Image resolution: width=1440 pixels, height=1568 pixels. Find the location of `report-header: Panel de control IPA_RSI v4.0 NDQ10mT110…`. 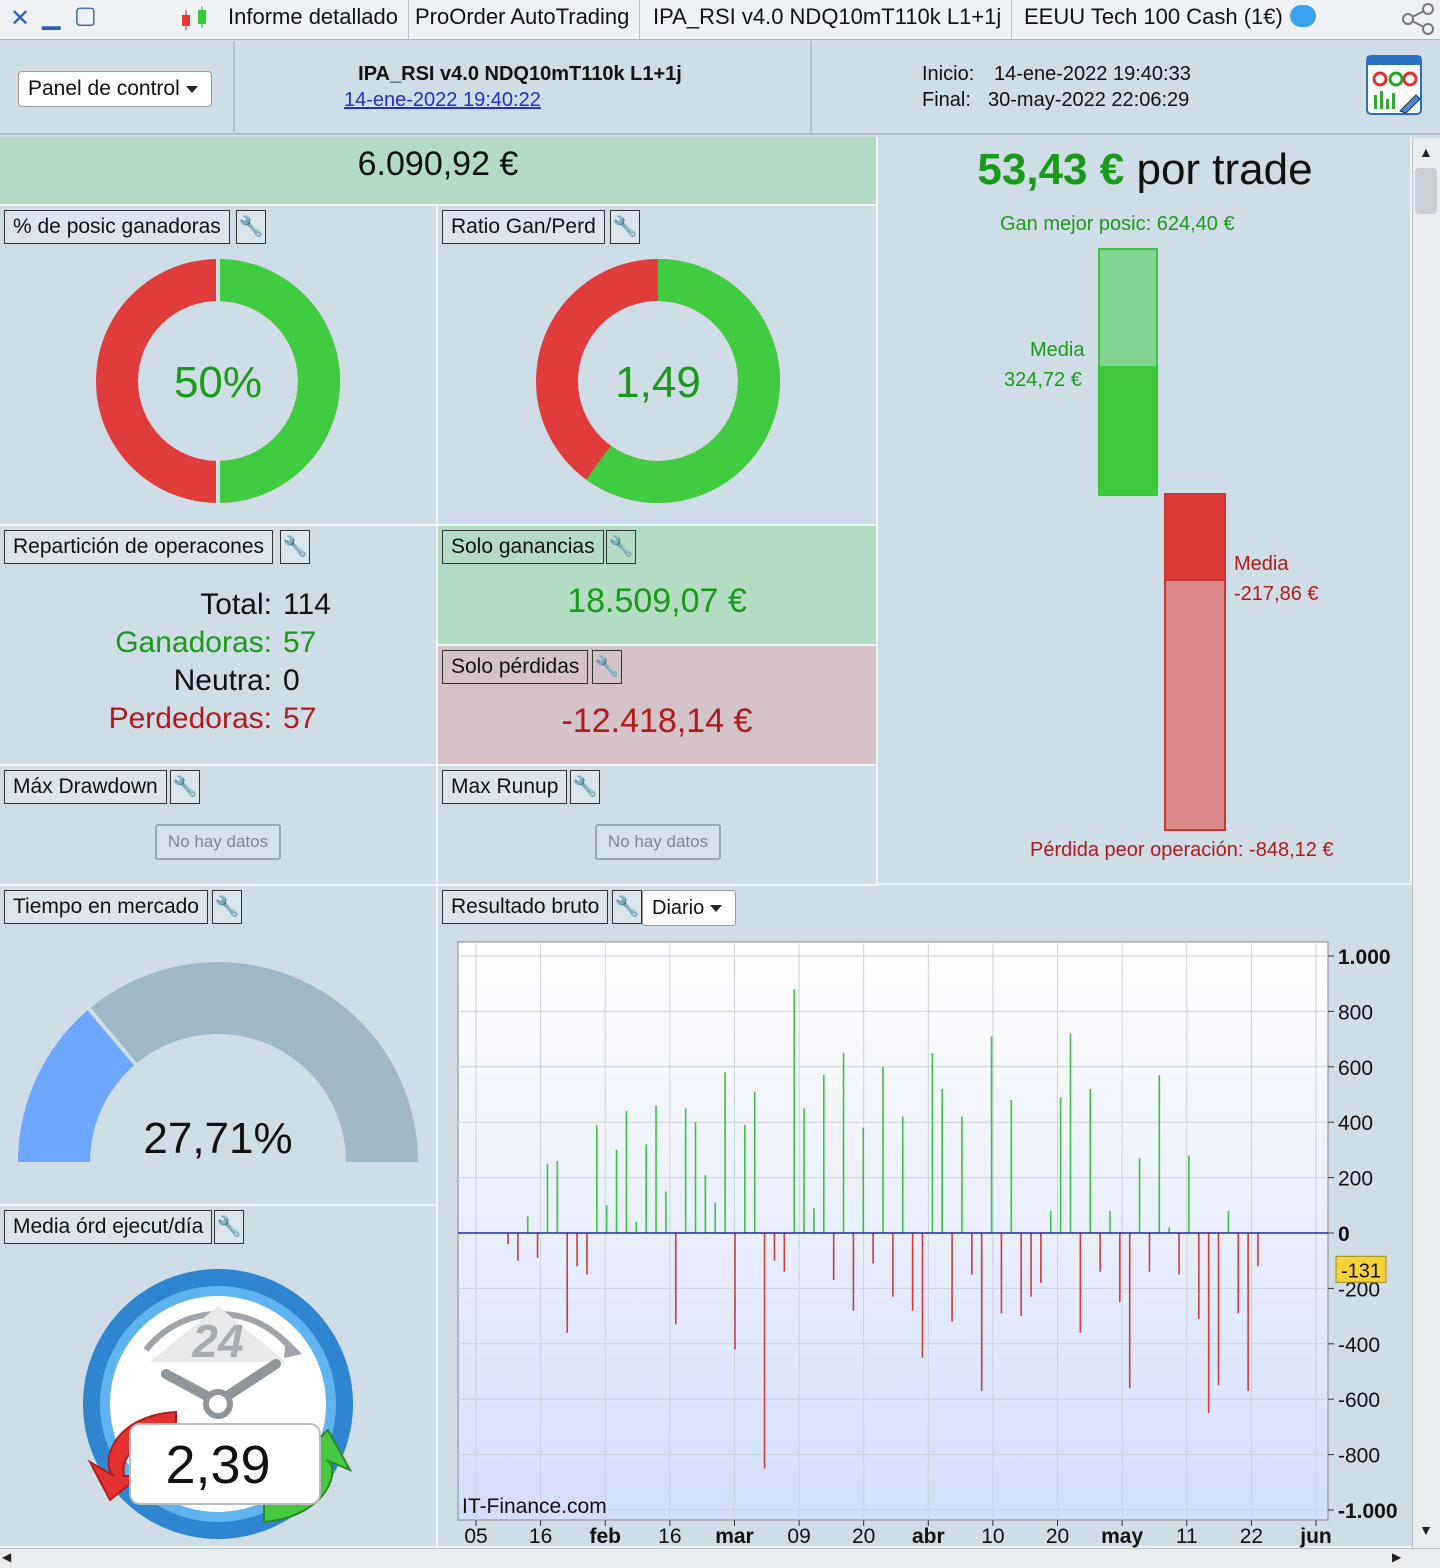

report-header: Panel de control IPA_RSI v4.0 NDQ10mT110… is located at coordinates (720, 88).